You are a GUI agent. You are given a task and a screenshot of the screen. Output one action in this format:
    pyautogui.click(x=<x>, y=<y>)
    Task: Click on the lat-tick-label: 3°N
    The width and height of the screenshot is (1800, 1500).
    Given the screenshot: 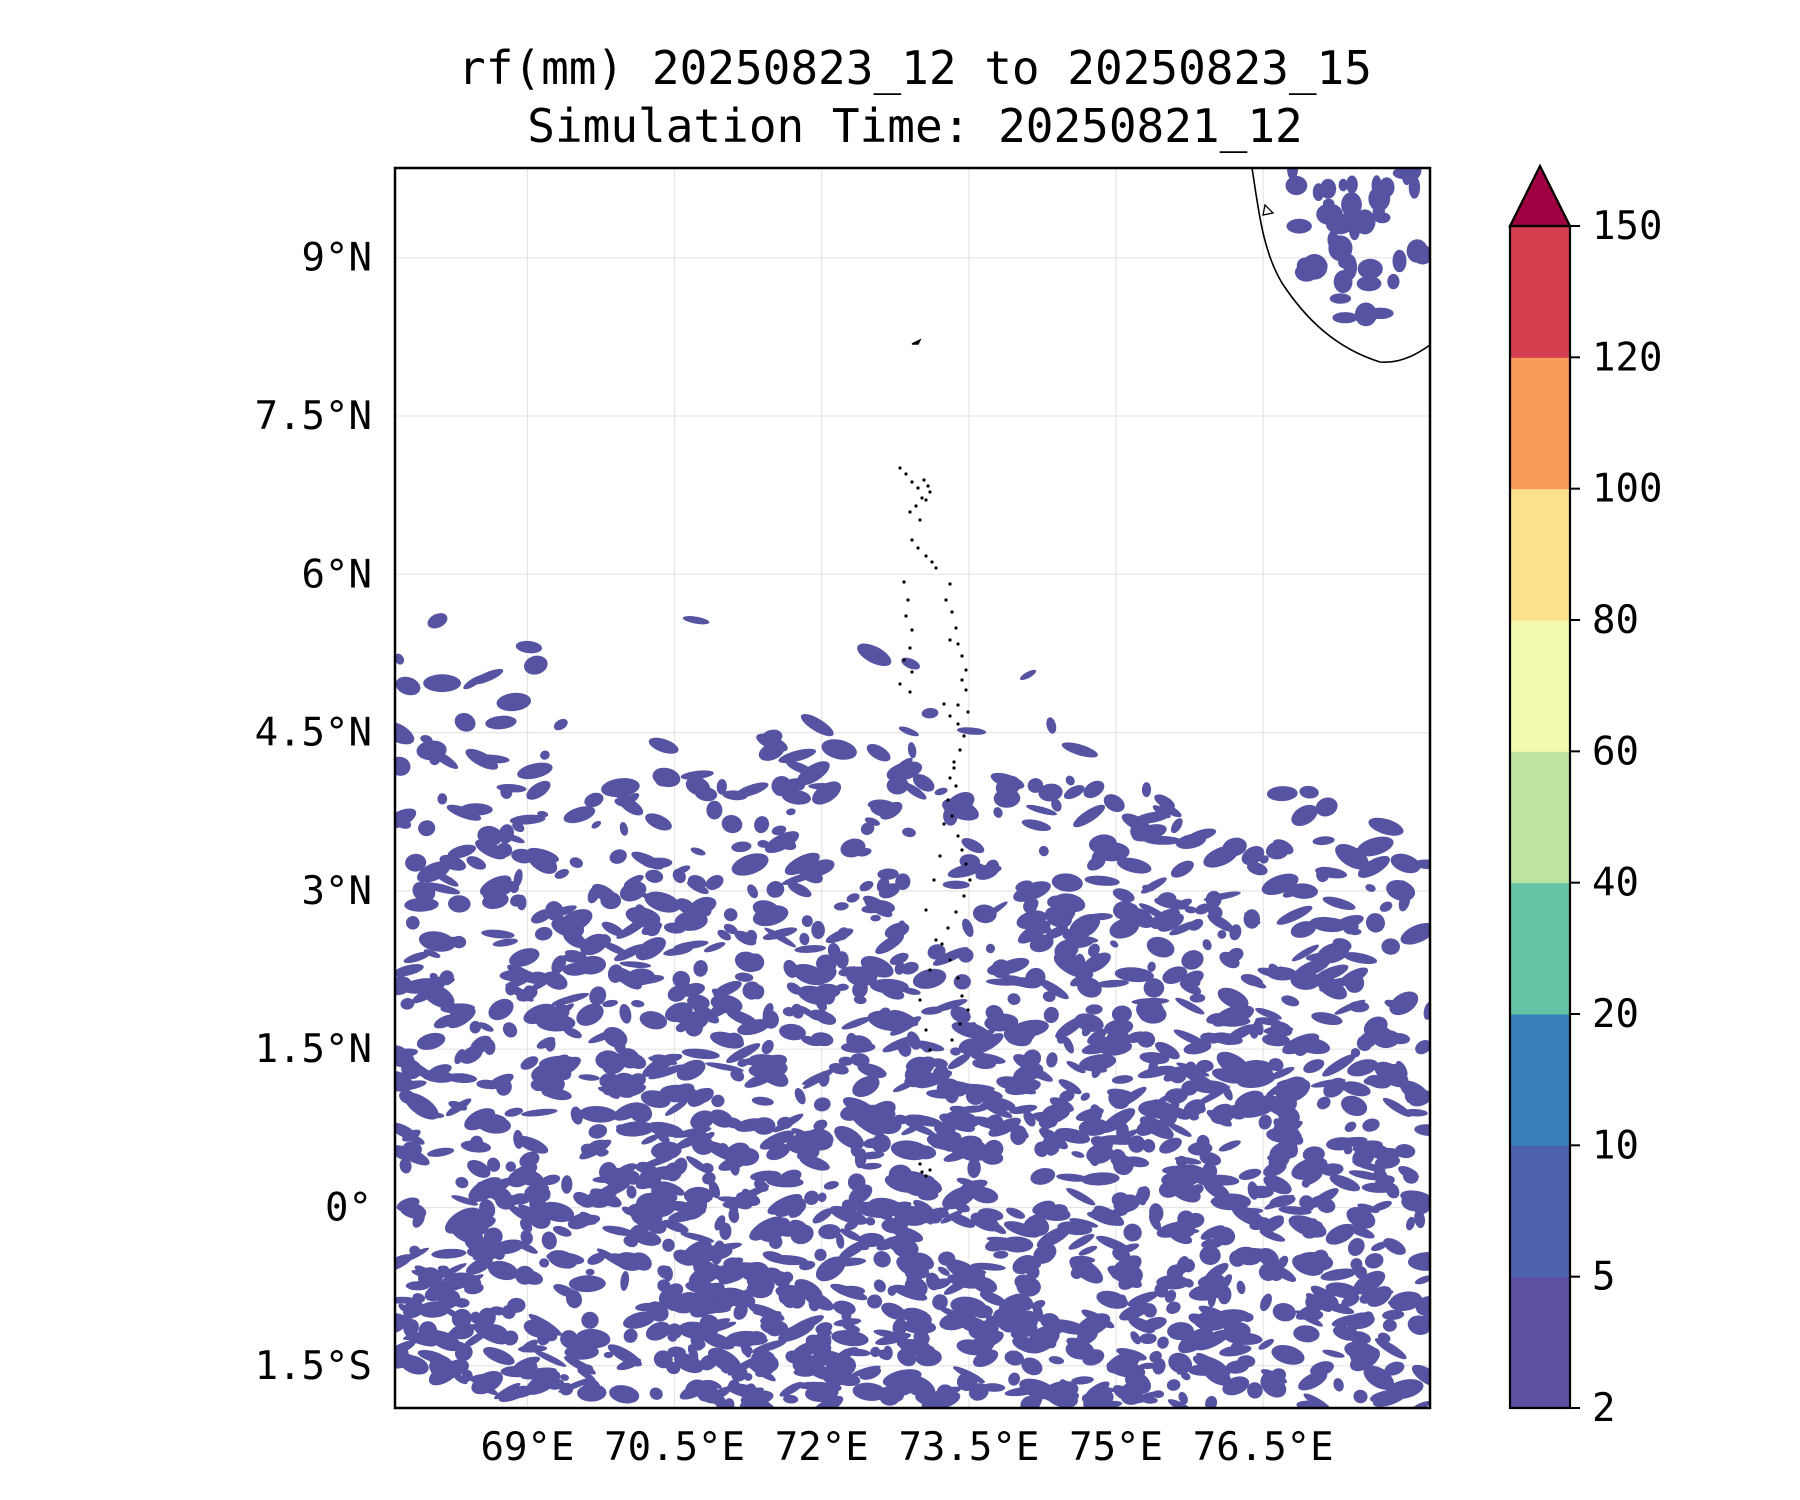 What is the action you would take?
    pyautogui.click(x=337, y=891)
    